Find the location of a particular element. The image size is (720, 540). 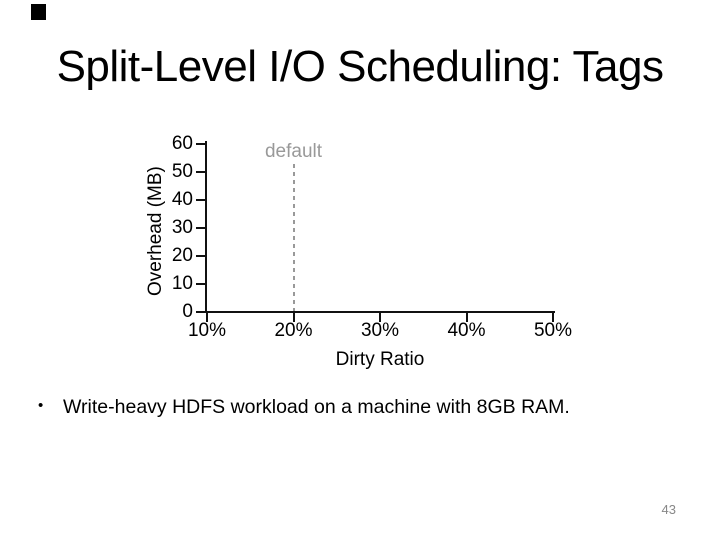

y-tick-label: 20 is located at coordinates (182, 255).